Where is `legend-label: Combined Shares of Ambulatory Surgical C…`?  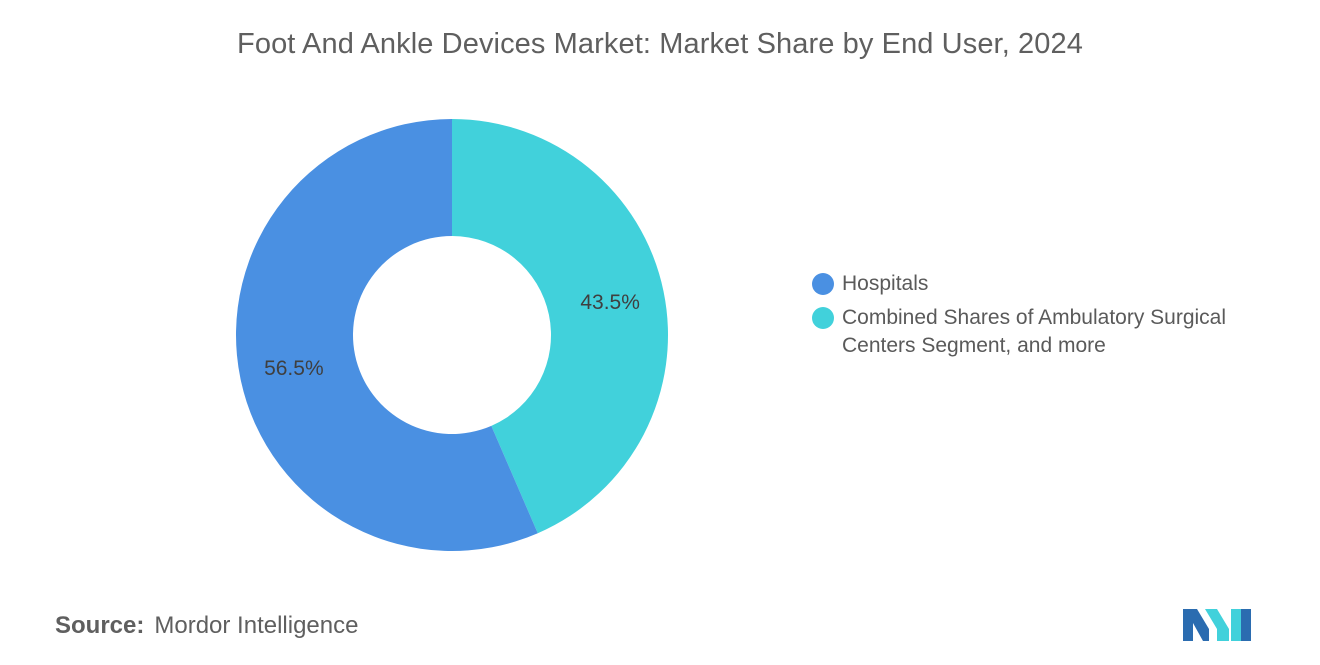 legend-label: Combined Shares of Ambulatory Surgical C… is located at coordinates (1034, 331).